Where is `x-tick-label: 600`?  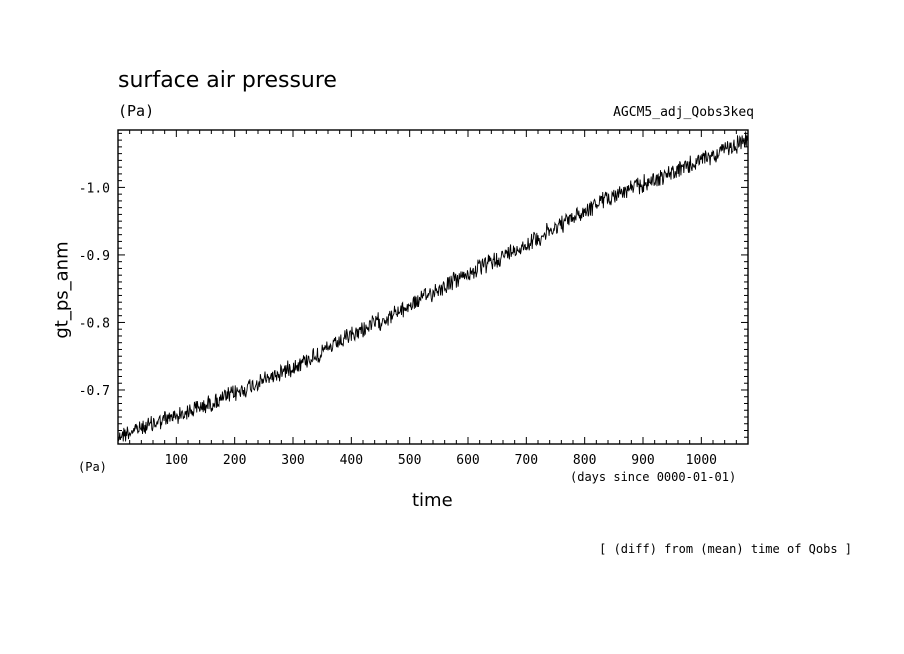
x-tick-label: 600 is located at coordinates (467, 460).